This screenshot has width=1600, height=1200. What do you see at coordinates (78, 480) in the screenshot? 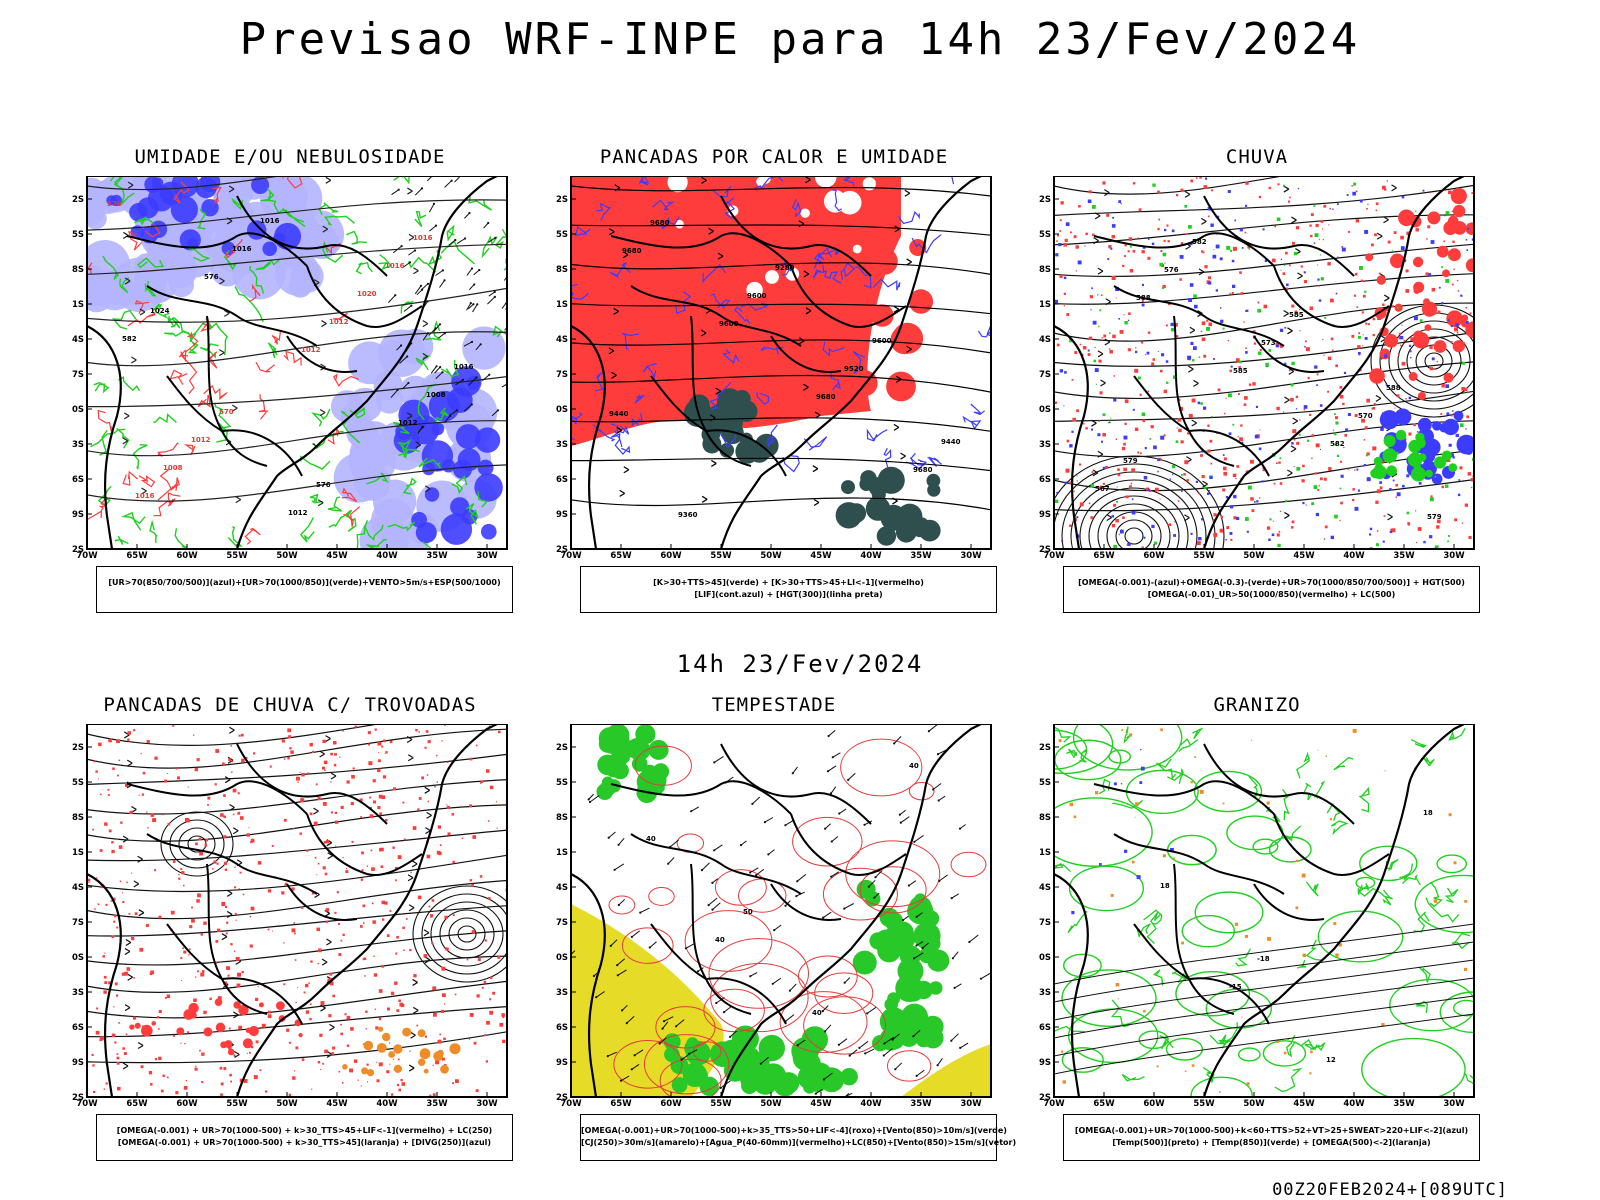
I see `lat-tick-label: 36S` at bounding box center [78, 480].